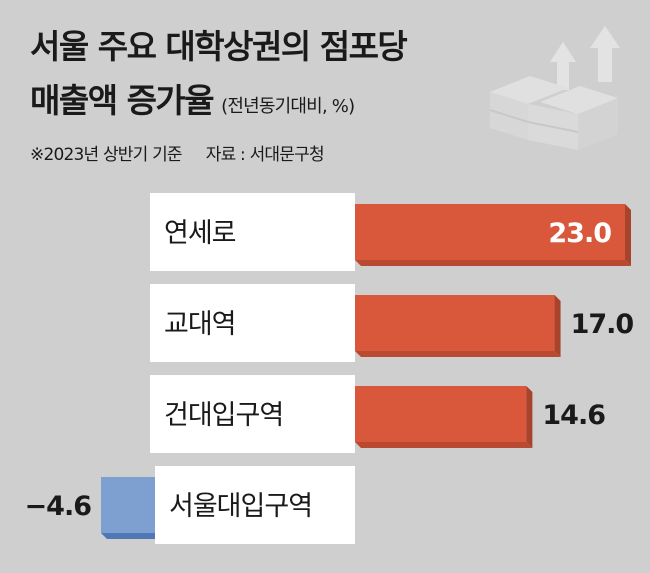  I want to click on category-label-3: 서울대입구역, so click(240, 506).